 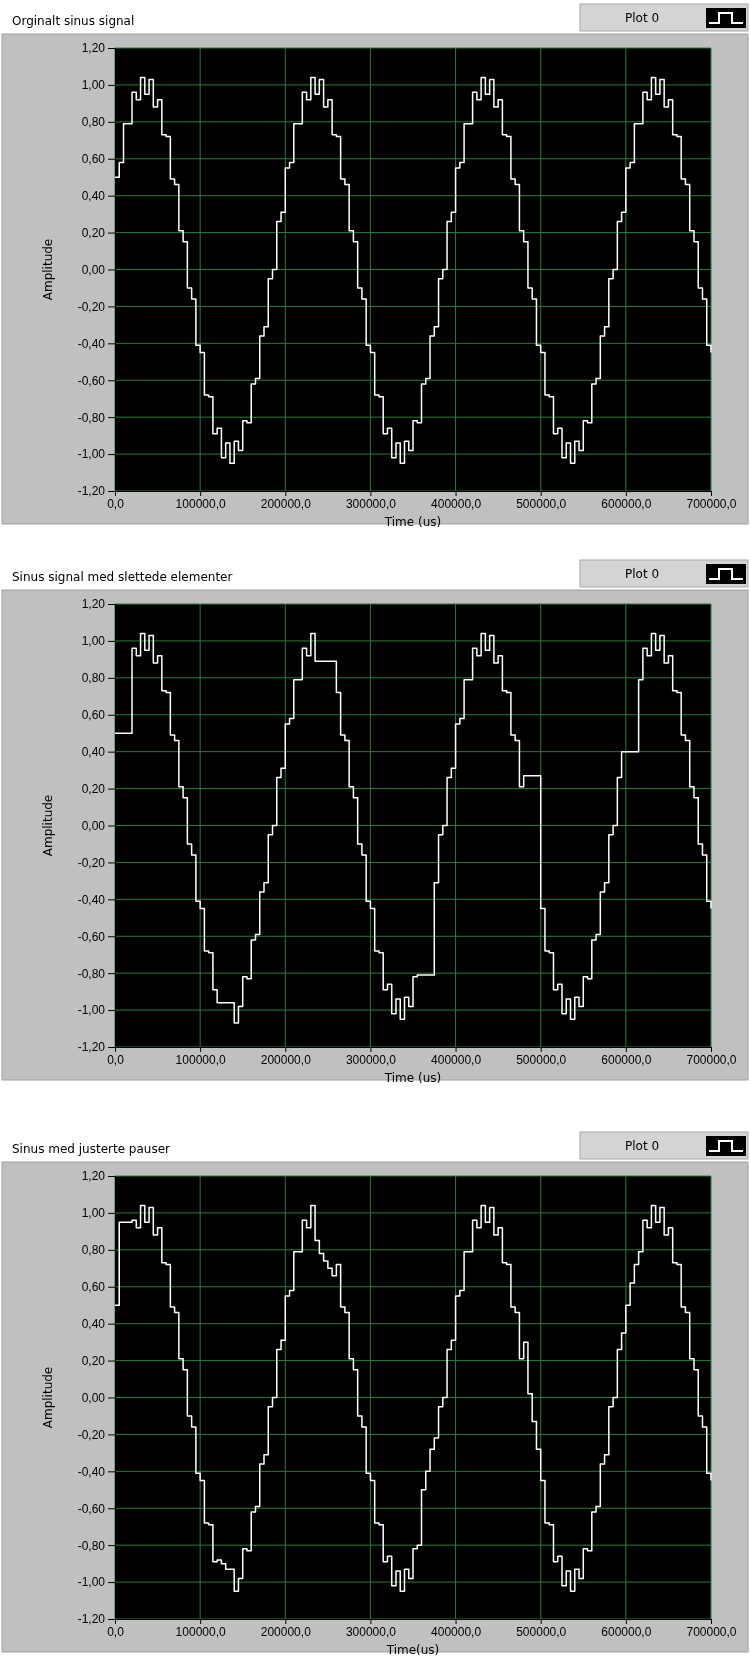 What do you see at coordinates (412, 1650) in the screenshot?
I see `x-axis-title: Time(us)` at bounding box center [412, 1650].